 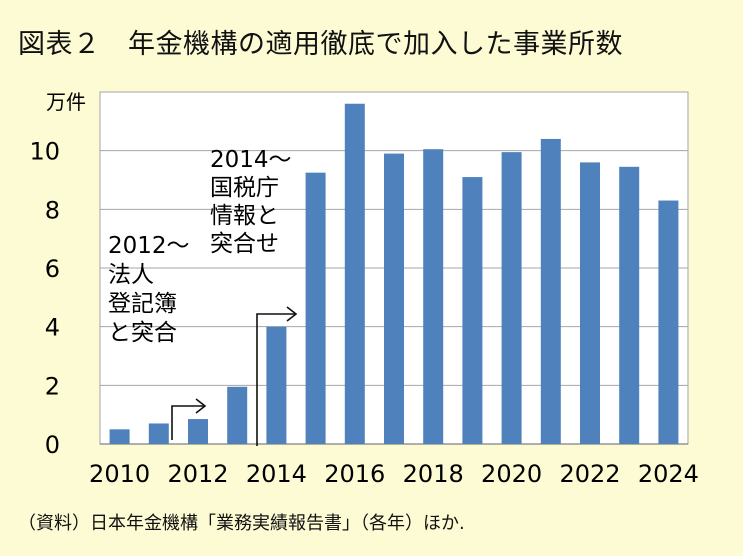 What do you see at coordinates (244, 244) in the screenshot?
I see `annotation-text-2014: 突合せ` at bounding box center [244, 244].